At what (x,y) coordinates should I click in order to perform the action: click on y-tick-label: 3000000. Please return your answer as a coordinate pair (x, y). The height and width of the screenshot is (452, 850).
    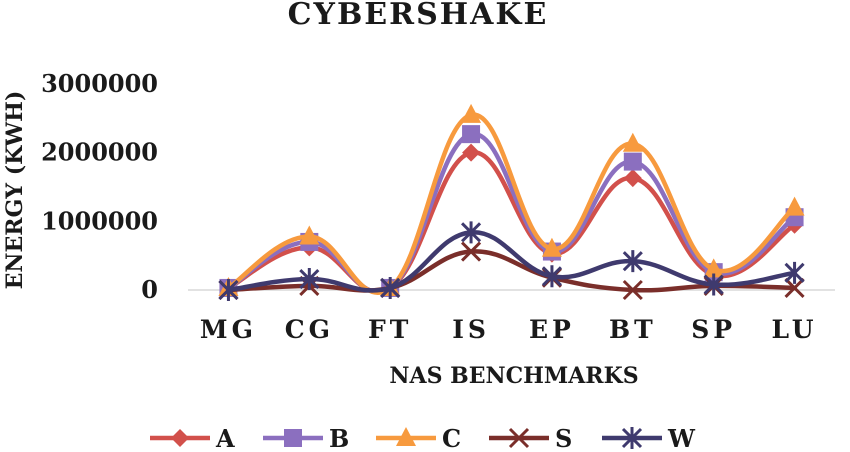
    Looking at the image, I should click on (99, 83).